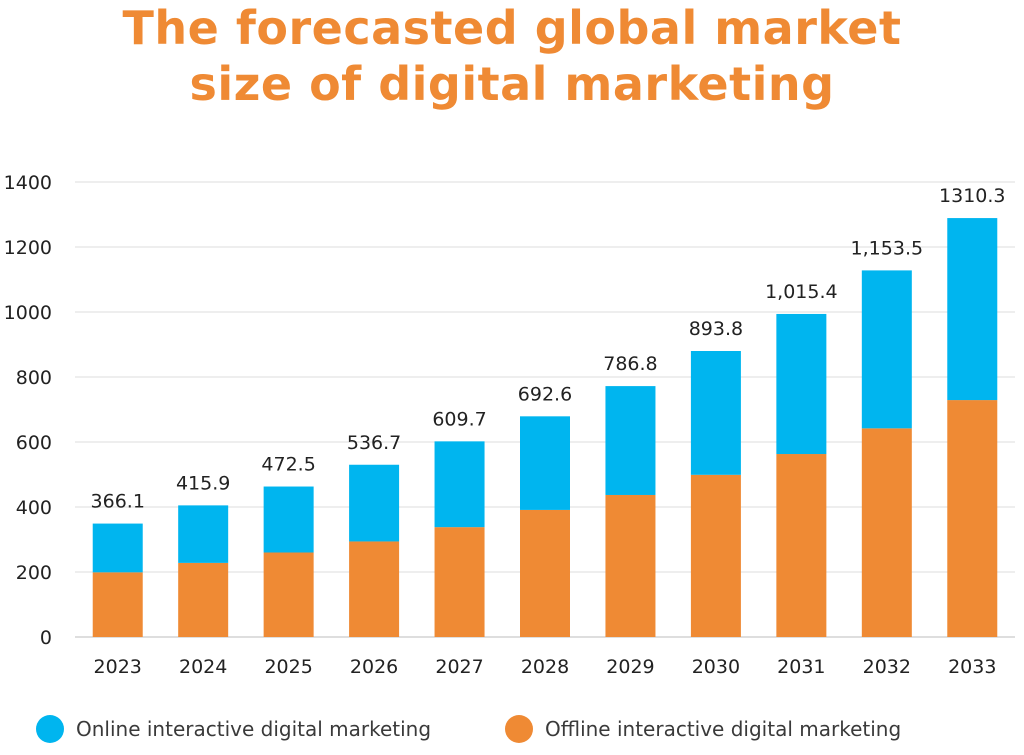 The image size is (1024, 755). Describe the element at coordinates (512, 84) in the screenshot. I see `chart-title-line2: size of digital marketing` at that location.